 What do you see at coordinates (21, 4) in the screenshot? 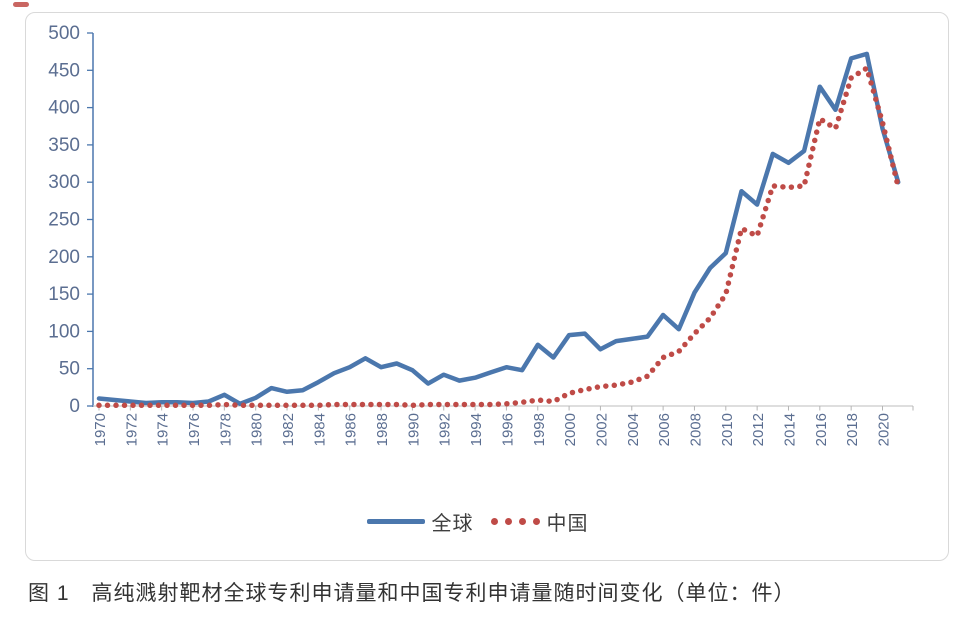
I see `stray-red-mark` at bounding box center [21, 4].